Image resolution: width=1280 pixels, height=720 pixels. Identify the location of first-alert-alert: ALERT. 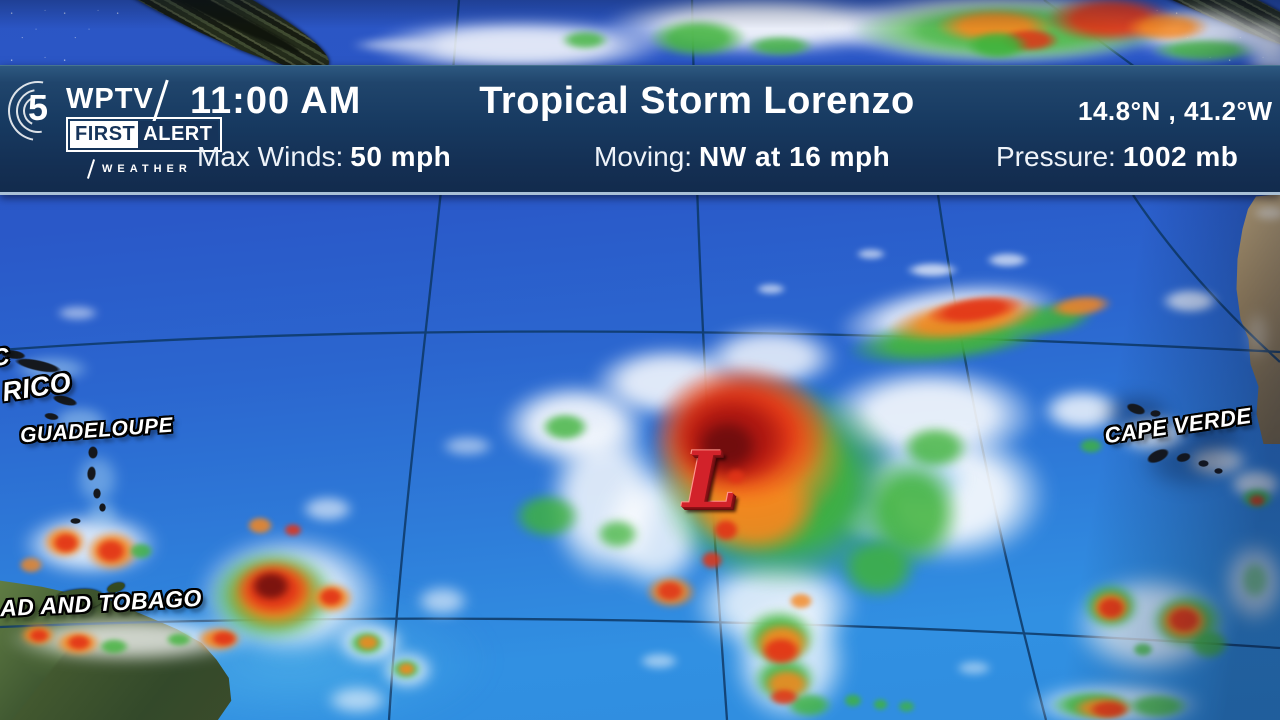
(178, 134).